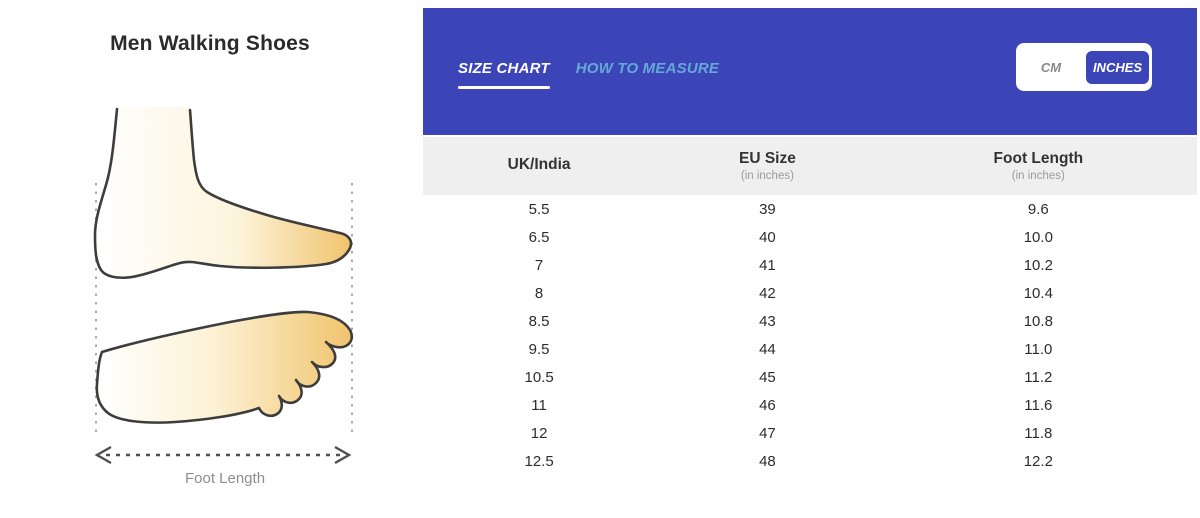  What do you see at coordinates (223, 192) in the screenshot?
I see `foot-side-view` at bounding box center [223, 192].